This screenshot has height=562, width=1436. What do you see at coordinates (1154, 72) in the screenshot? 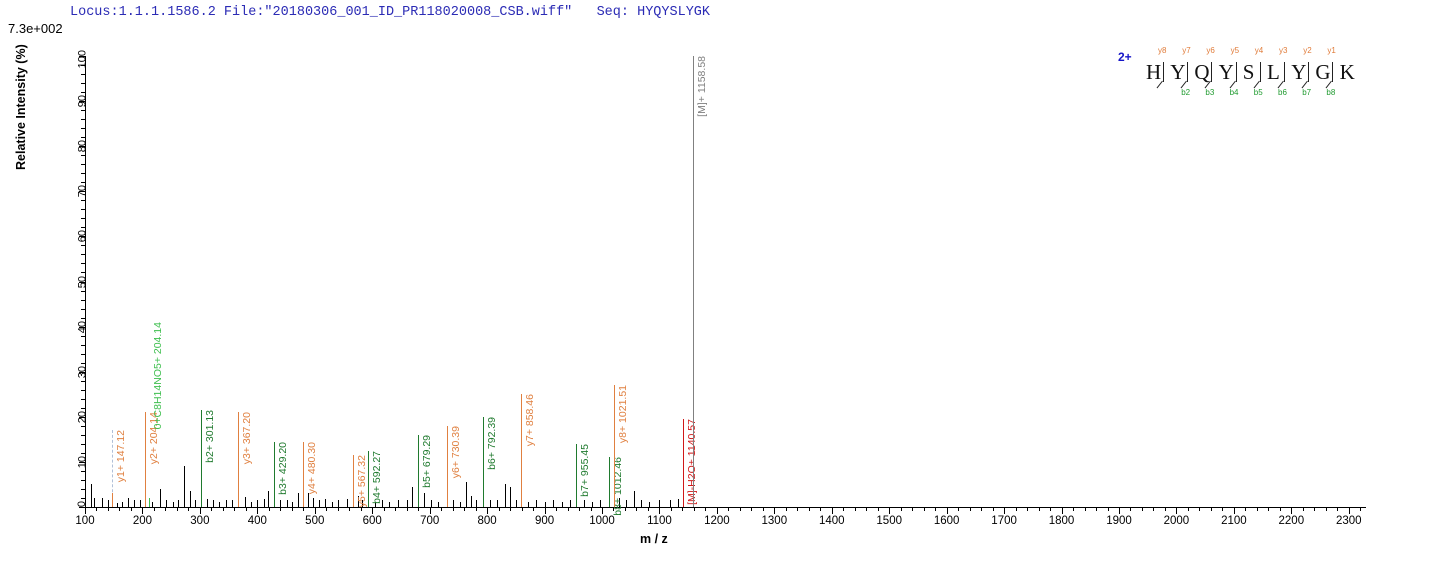
I see `ladder-residue: H` at bounding box center [1154, 72].